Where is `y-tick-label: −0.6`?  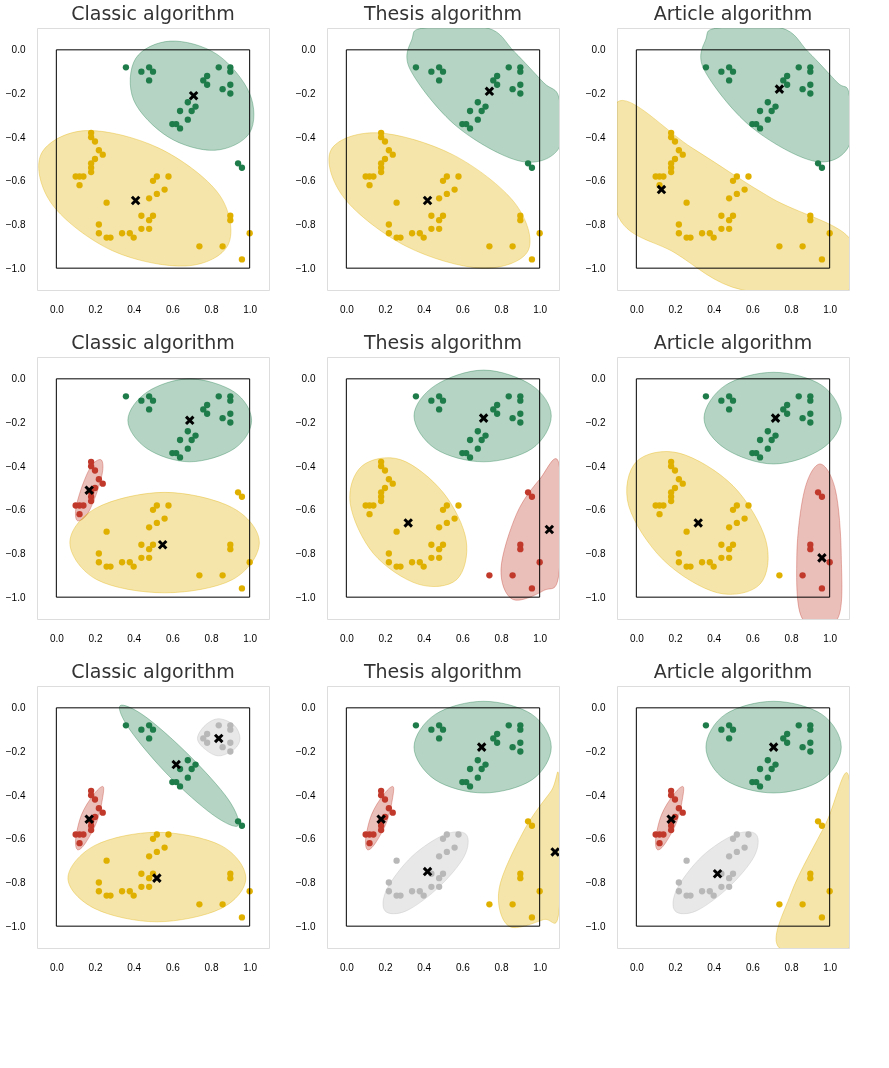
y-tick-label: −0.6 is located at coordinates (15, 839).